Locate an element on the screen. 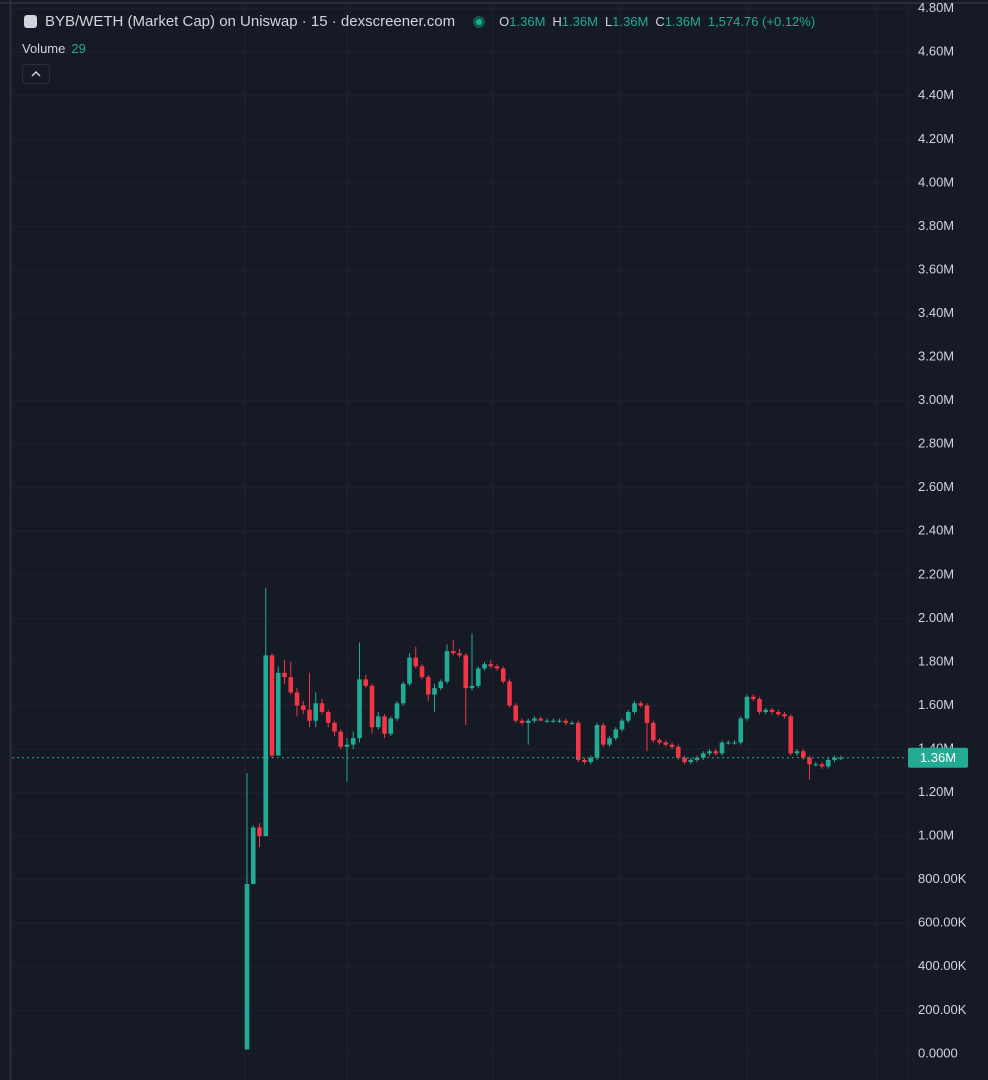  ohlc-key: C is located at coordinates (660, 21).